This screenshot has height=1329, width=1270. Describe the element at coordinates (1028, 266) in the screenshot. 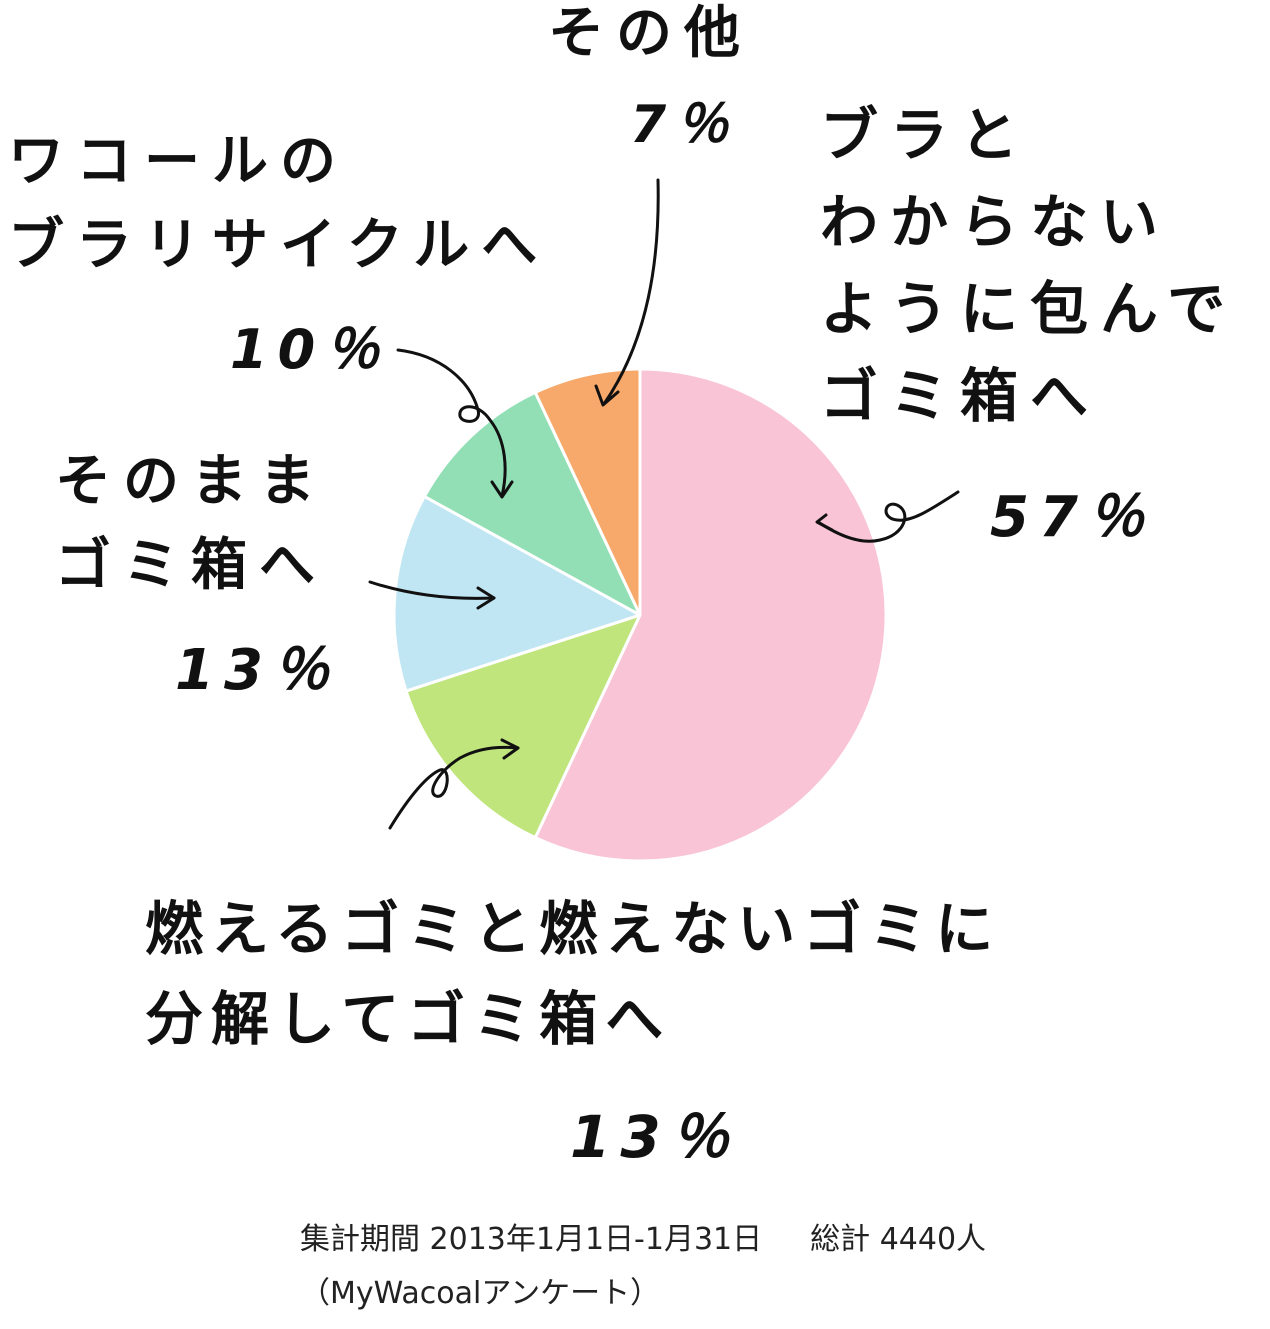

I see `label-wrap: ブラと わからない ように包んで ゴミ箱へ` at that location.